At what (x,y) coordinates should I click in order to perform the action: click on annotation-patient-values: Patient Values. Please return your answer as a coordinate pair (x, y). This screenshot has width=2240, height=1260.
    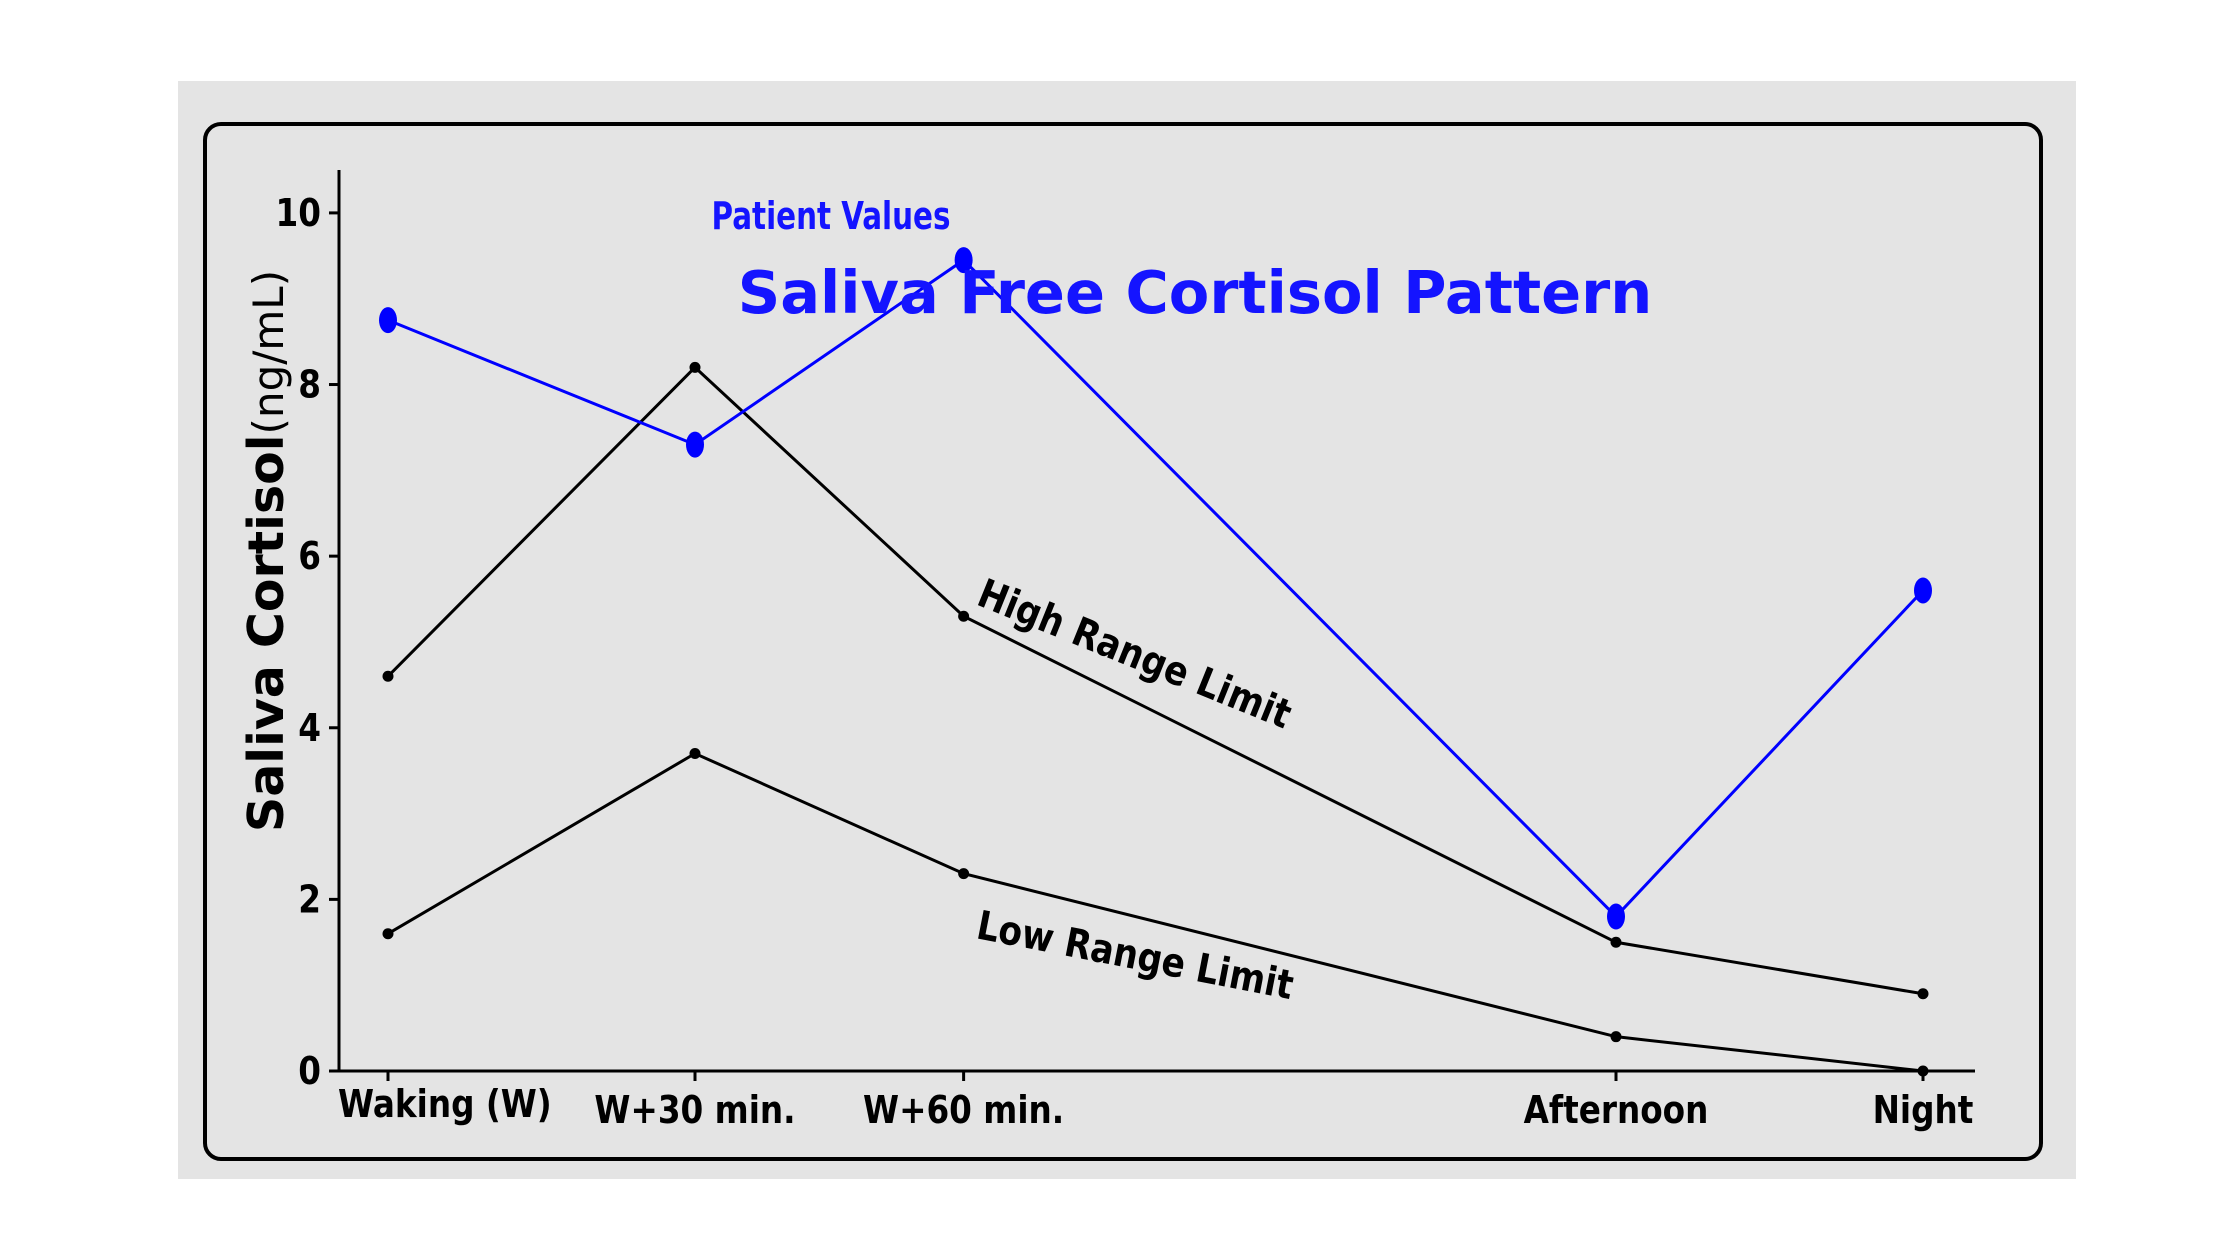
    Looking at the image, I should click on (831, 217).